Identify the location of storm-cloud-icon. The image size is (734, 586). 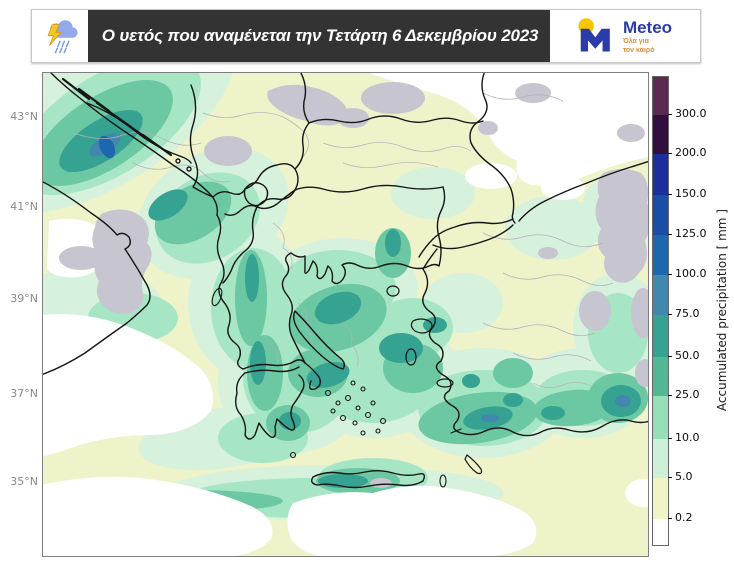
(62, 37).